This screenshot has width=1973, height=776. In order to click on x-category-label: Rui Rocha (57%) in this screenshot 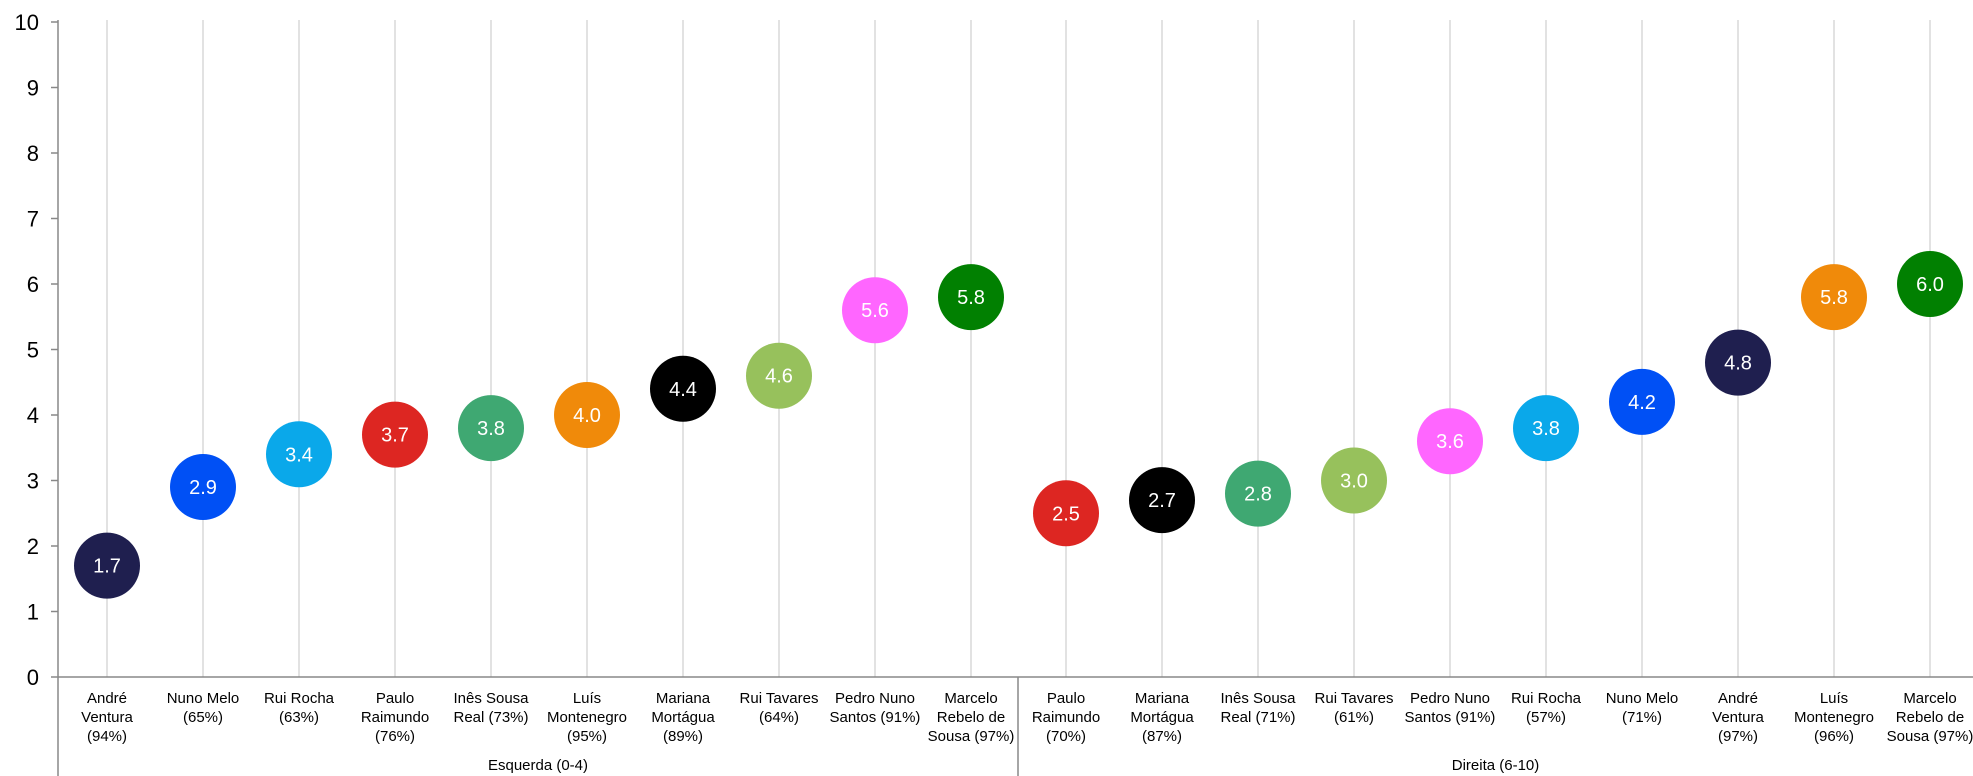, I will do `click(1546, 708)`.